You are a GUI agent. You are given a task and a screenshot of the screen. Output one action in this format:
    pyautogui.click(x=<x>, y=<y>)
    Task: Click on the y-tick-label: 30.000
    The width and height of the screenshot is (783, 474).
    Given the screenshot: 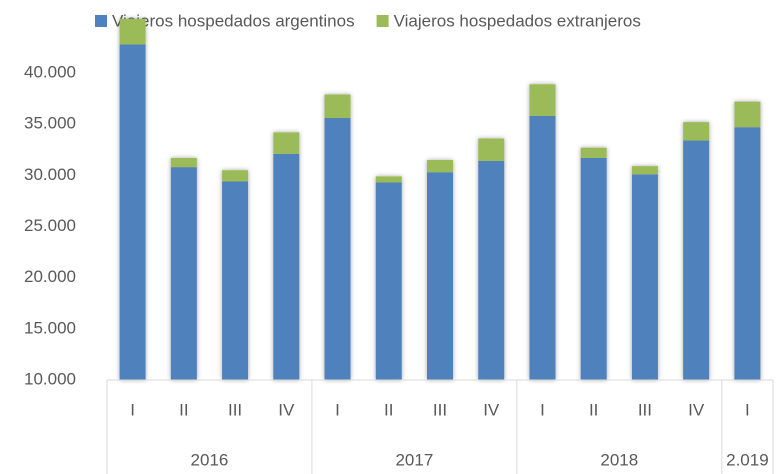 What is the action you would take?
    pyautogui.click(x=50, y=174)
    